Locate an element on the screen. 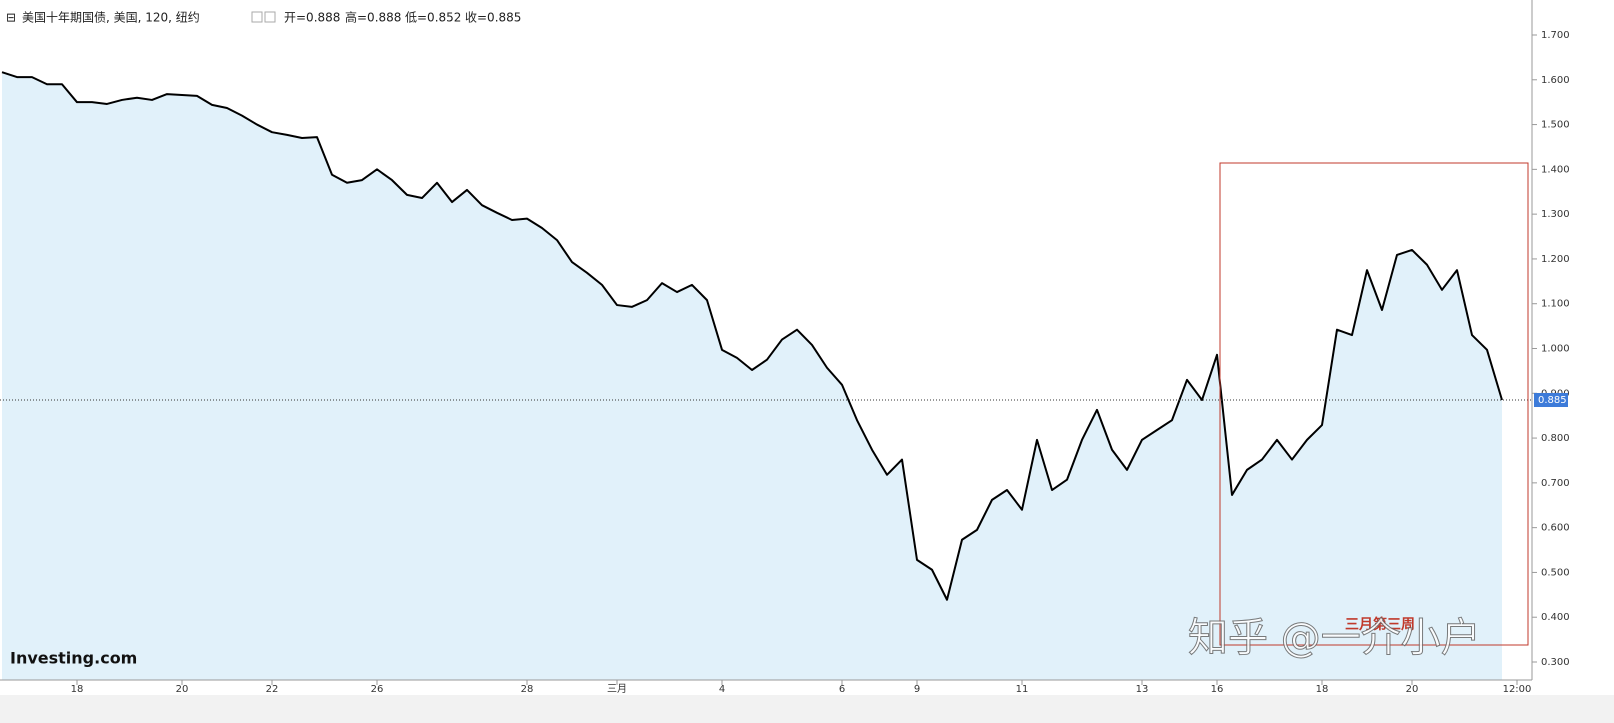  x-tick-label: 11 is located at coordinates (1022, 689).